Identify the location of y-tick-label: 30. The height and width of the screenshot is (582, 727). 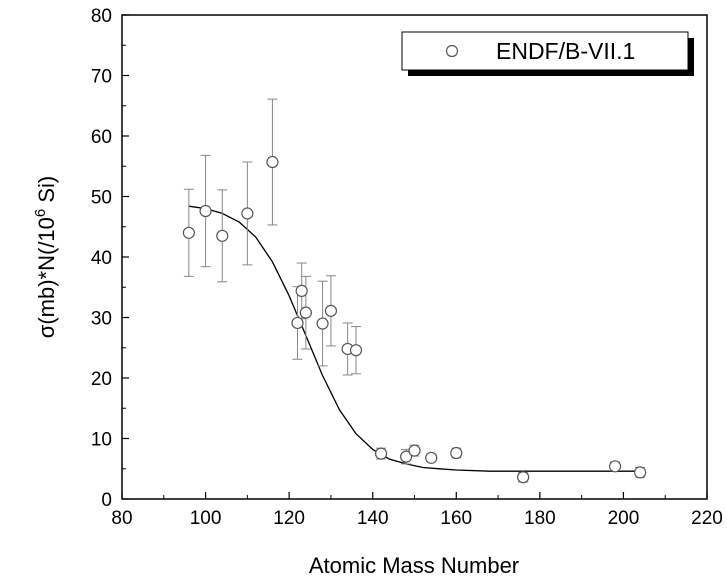
(101, 319).